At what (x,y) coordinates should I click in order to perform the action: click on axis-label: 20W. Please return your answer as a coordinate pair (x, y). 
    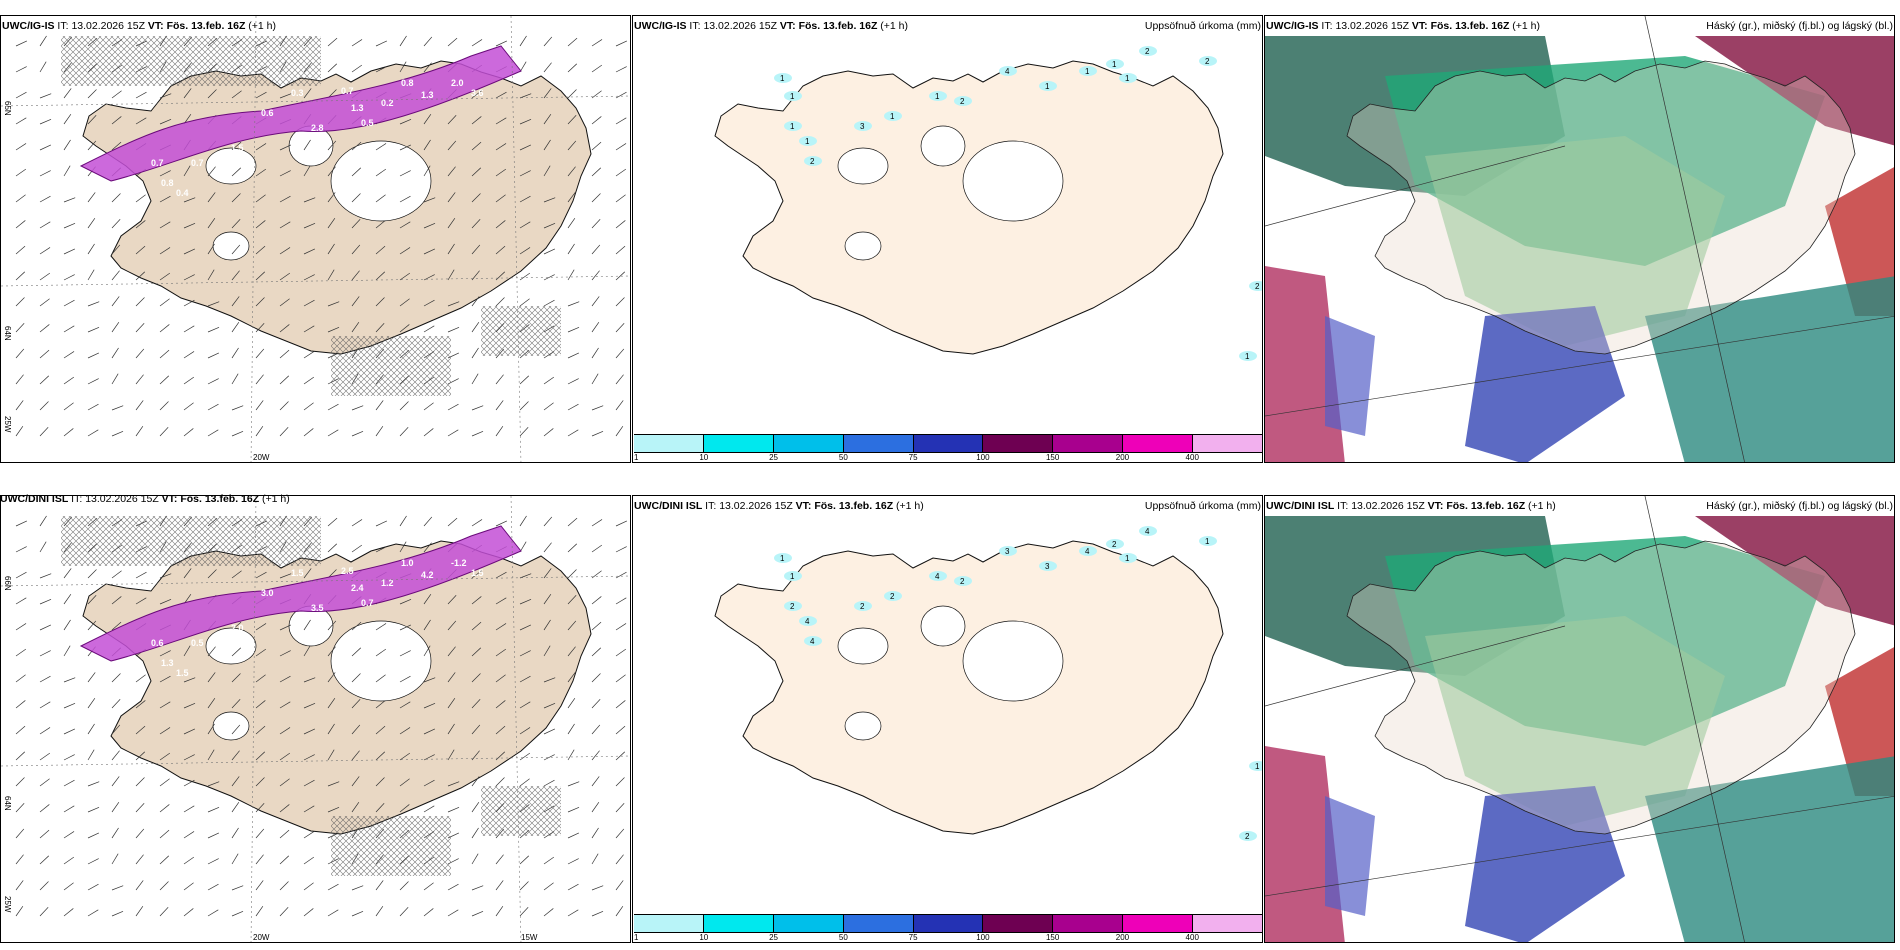
    Looking at the image, I should click on (261, 937).